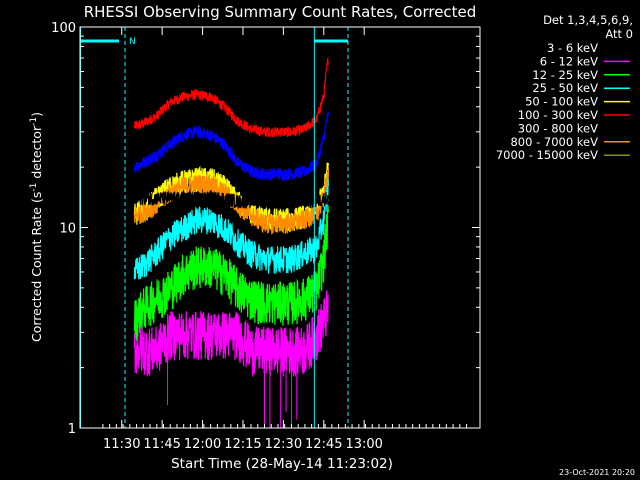 The height and width of the screenshot is (480, 640). Describe the element at coordinates (161, 444) in the screenshot. I see `x-tick-label-1: 11:45` at that location.